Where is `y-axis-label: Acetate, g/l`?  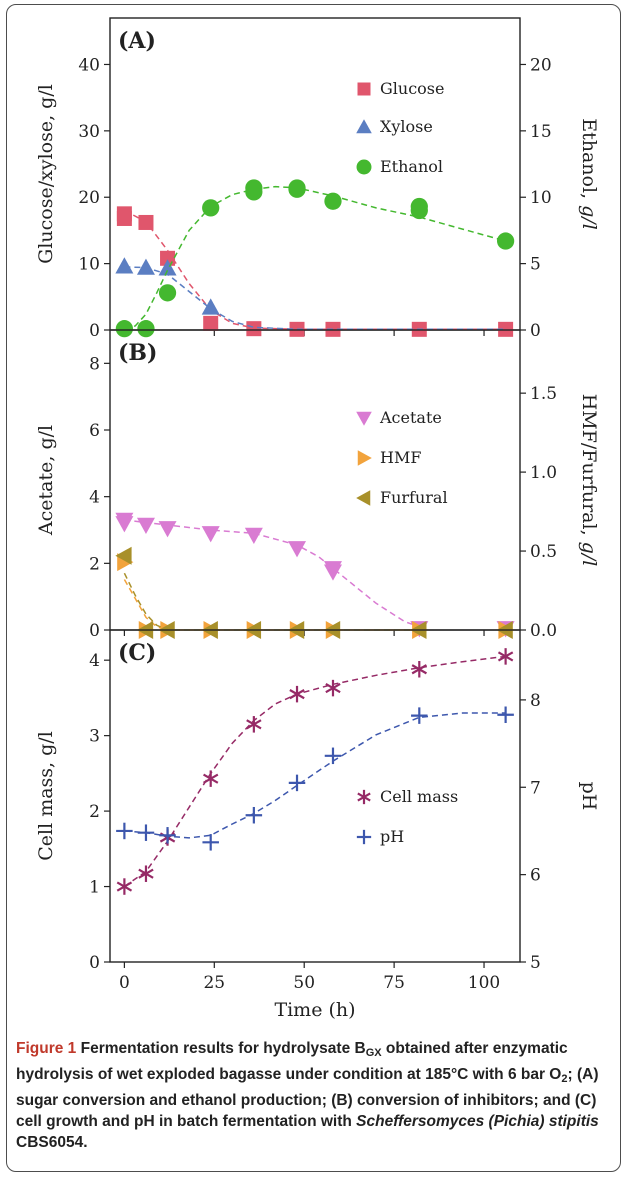
y-axis-label: Acetate, g/l is located at coordinates (46, 480).